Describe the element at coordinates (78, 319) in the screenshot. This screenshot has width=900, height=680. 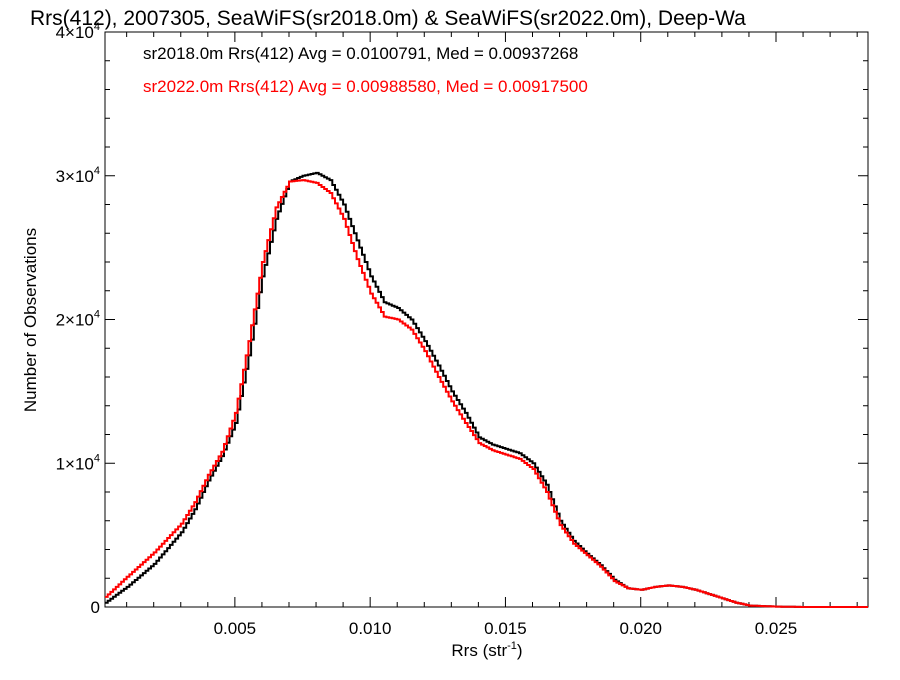
I see `y-tick-label: 2×10⁴` at that location.